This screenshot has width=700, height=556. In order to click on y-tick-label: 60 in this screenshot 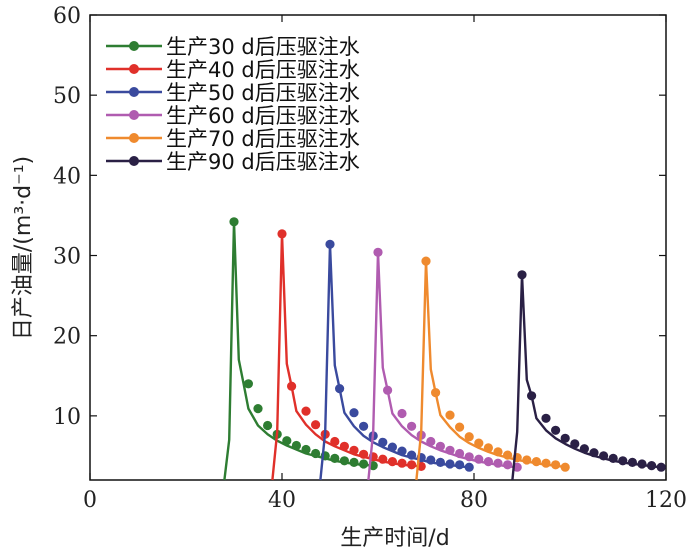, I will do `click(67, 16)`.